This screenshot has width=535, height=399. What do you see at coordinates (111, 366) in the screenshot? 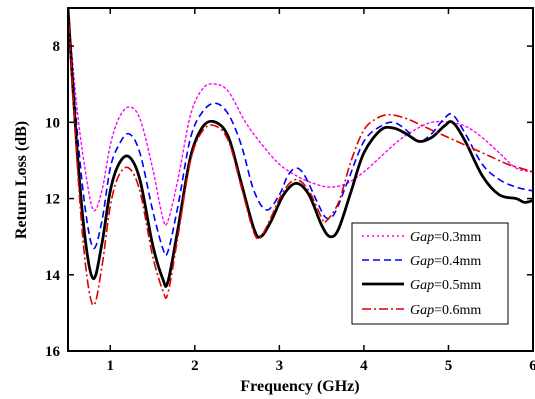
I see `x-tick-label: 1` at bounding box center [111, 366].